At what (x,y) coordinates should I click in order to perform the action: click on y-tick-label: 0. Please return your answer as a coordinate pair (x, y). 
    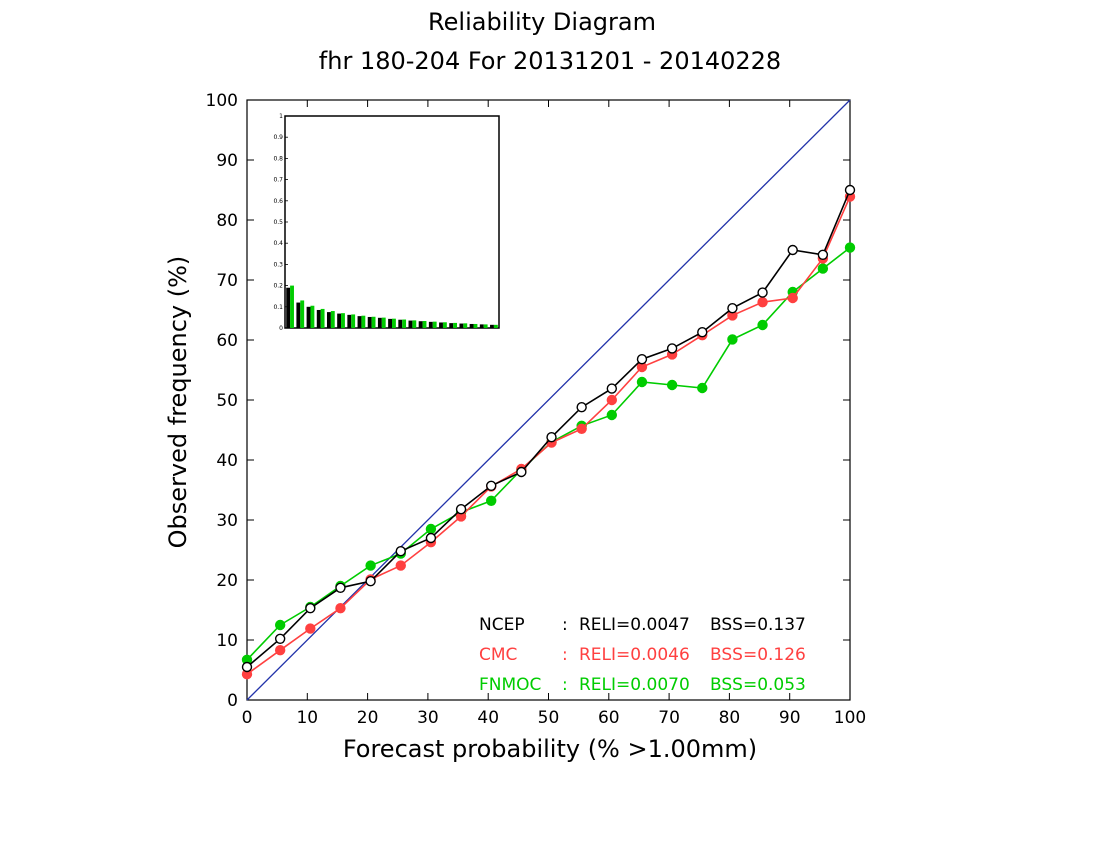
    Looking at the image, I should click on (232, 701).